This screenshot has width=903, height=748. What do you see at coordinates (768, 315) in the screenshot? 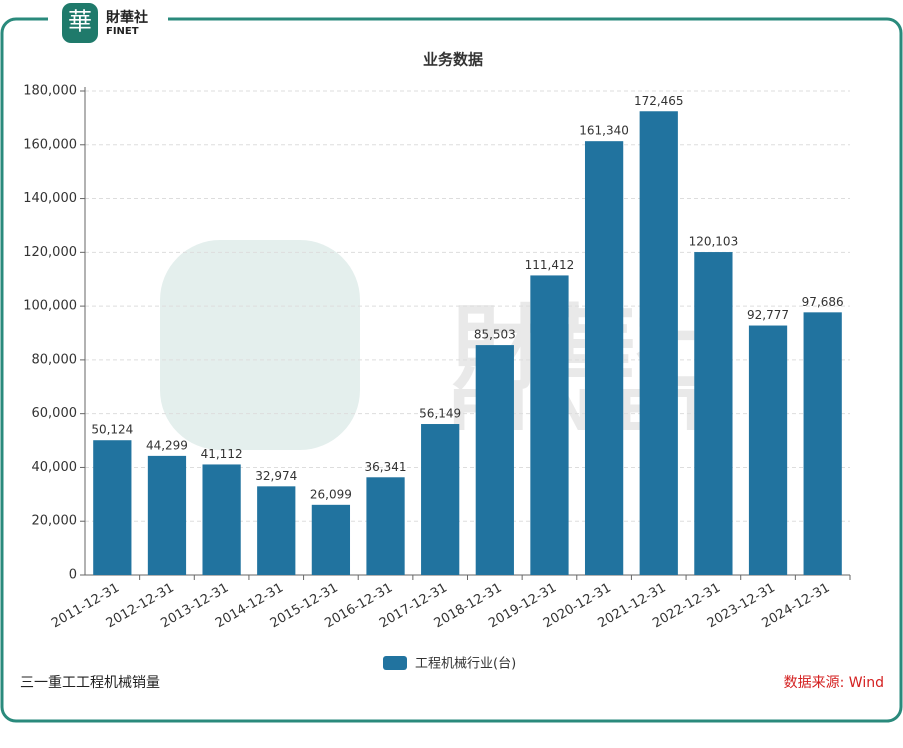
I see `value-label: 92,777` at bounding box center [768, 315].